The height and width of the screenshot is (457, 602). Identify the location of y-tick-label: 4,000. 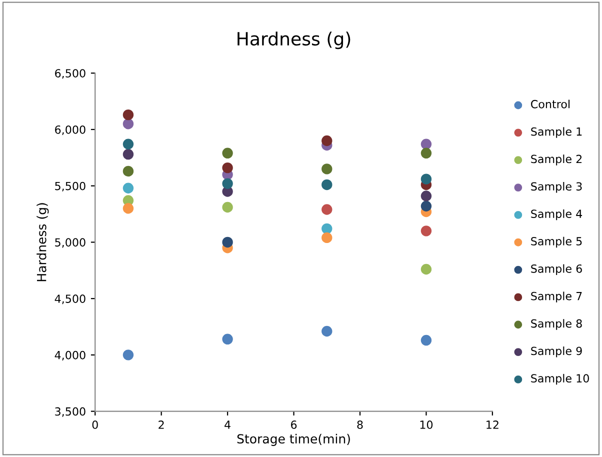
(70, 355).